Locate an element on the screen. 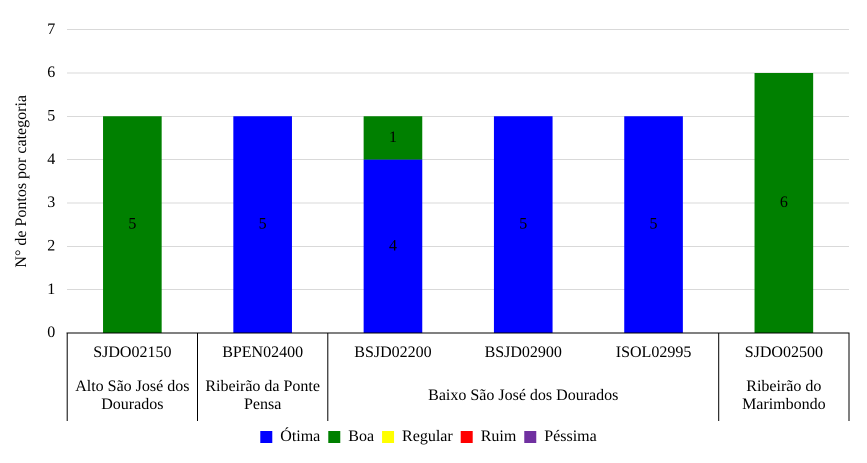  legend-label: Péssima is located at coordinates (570, 437).